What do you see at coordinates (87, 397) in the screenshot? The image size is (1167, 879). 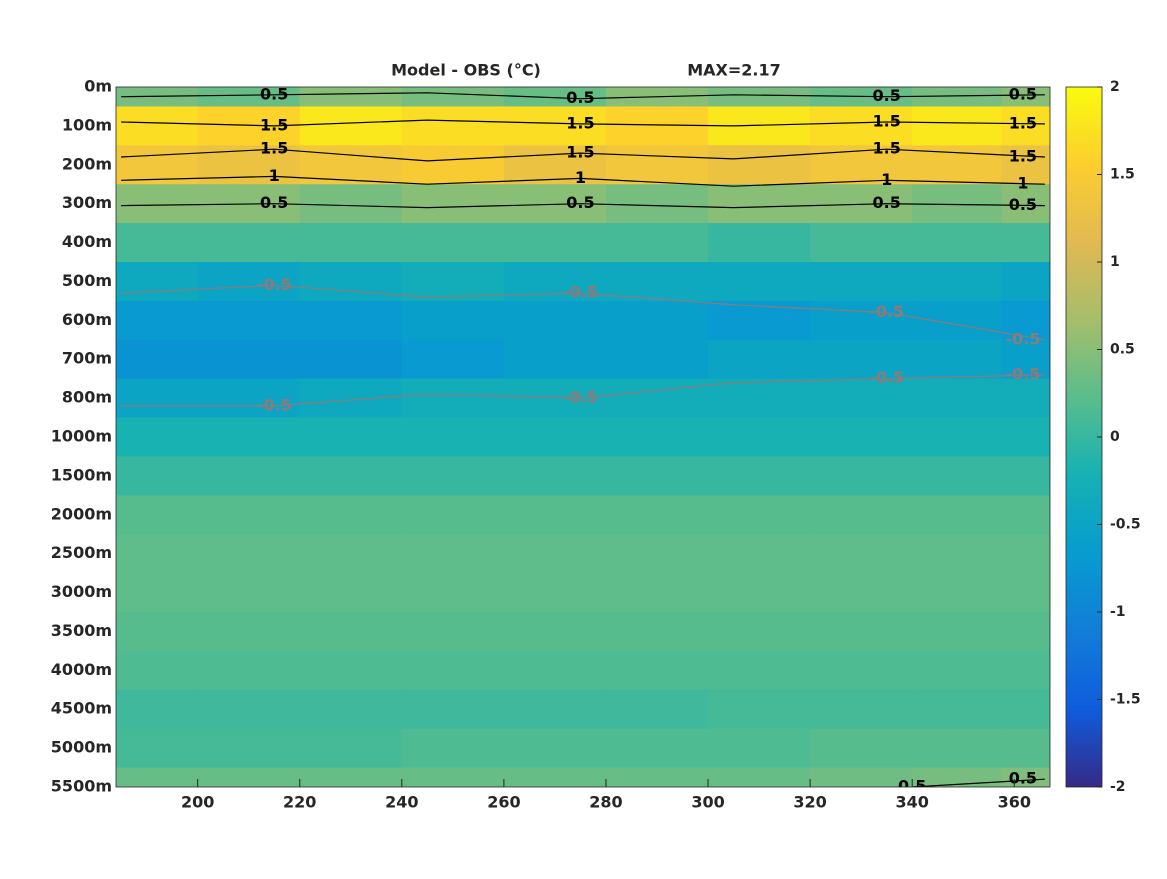 I see `y-tick-label: 800m` at bounding box center [87, 397].